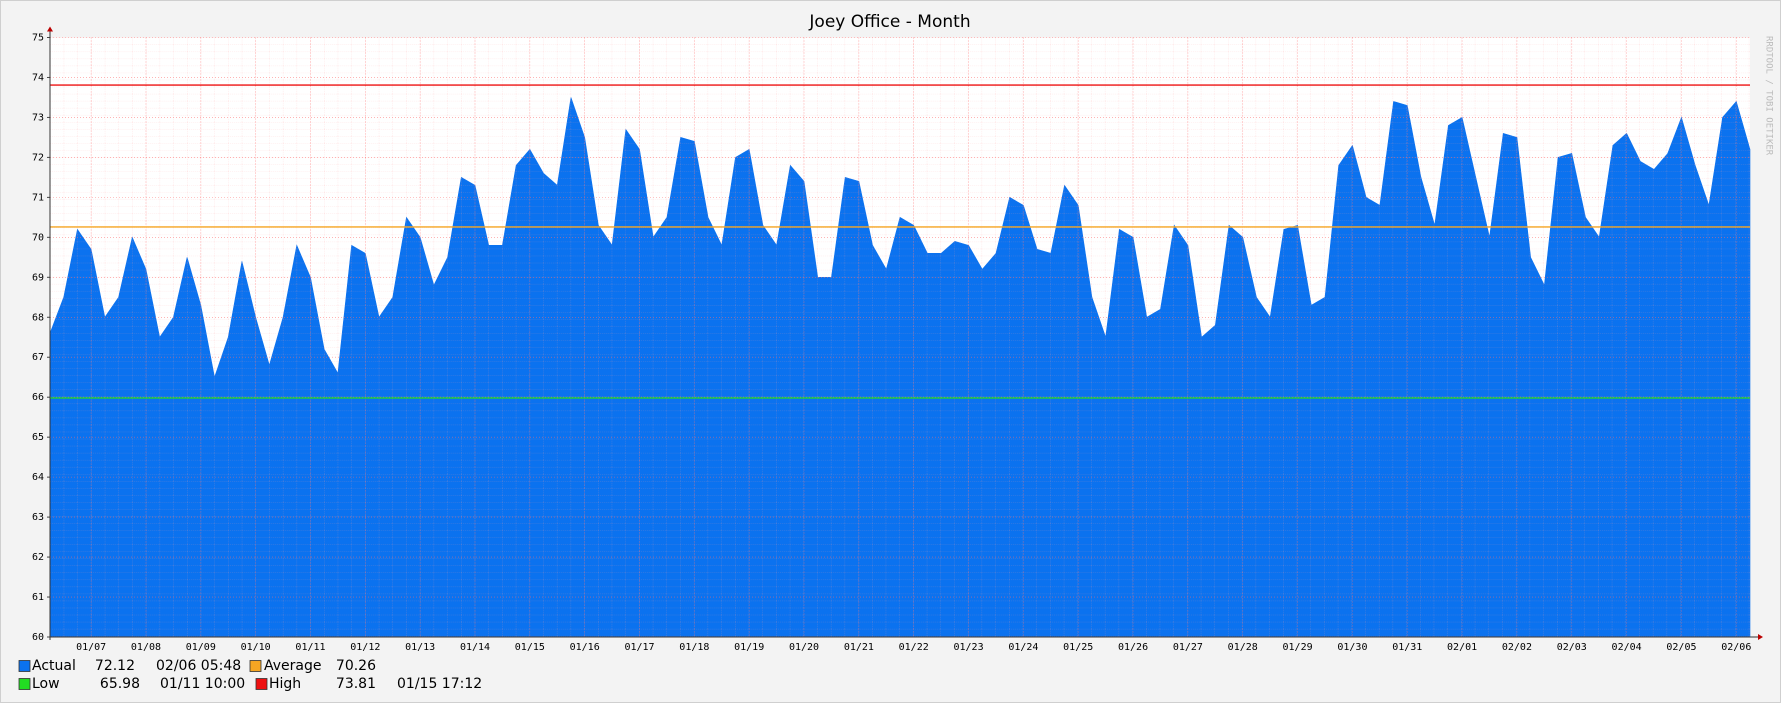 This screenshot has width=1781, height=703. Describe the element at coordinates (38, 77) in the screenshot. I see `y-tick-label: 74` at that location.